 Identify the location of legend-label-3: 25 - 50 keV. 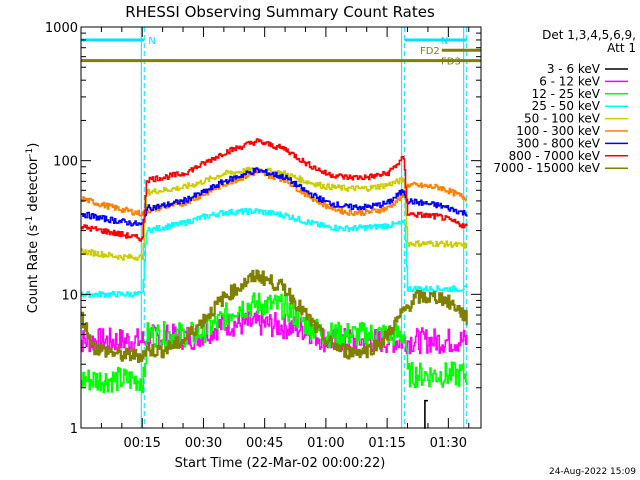
(566, 106).